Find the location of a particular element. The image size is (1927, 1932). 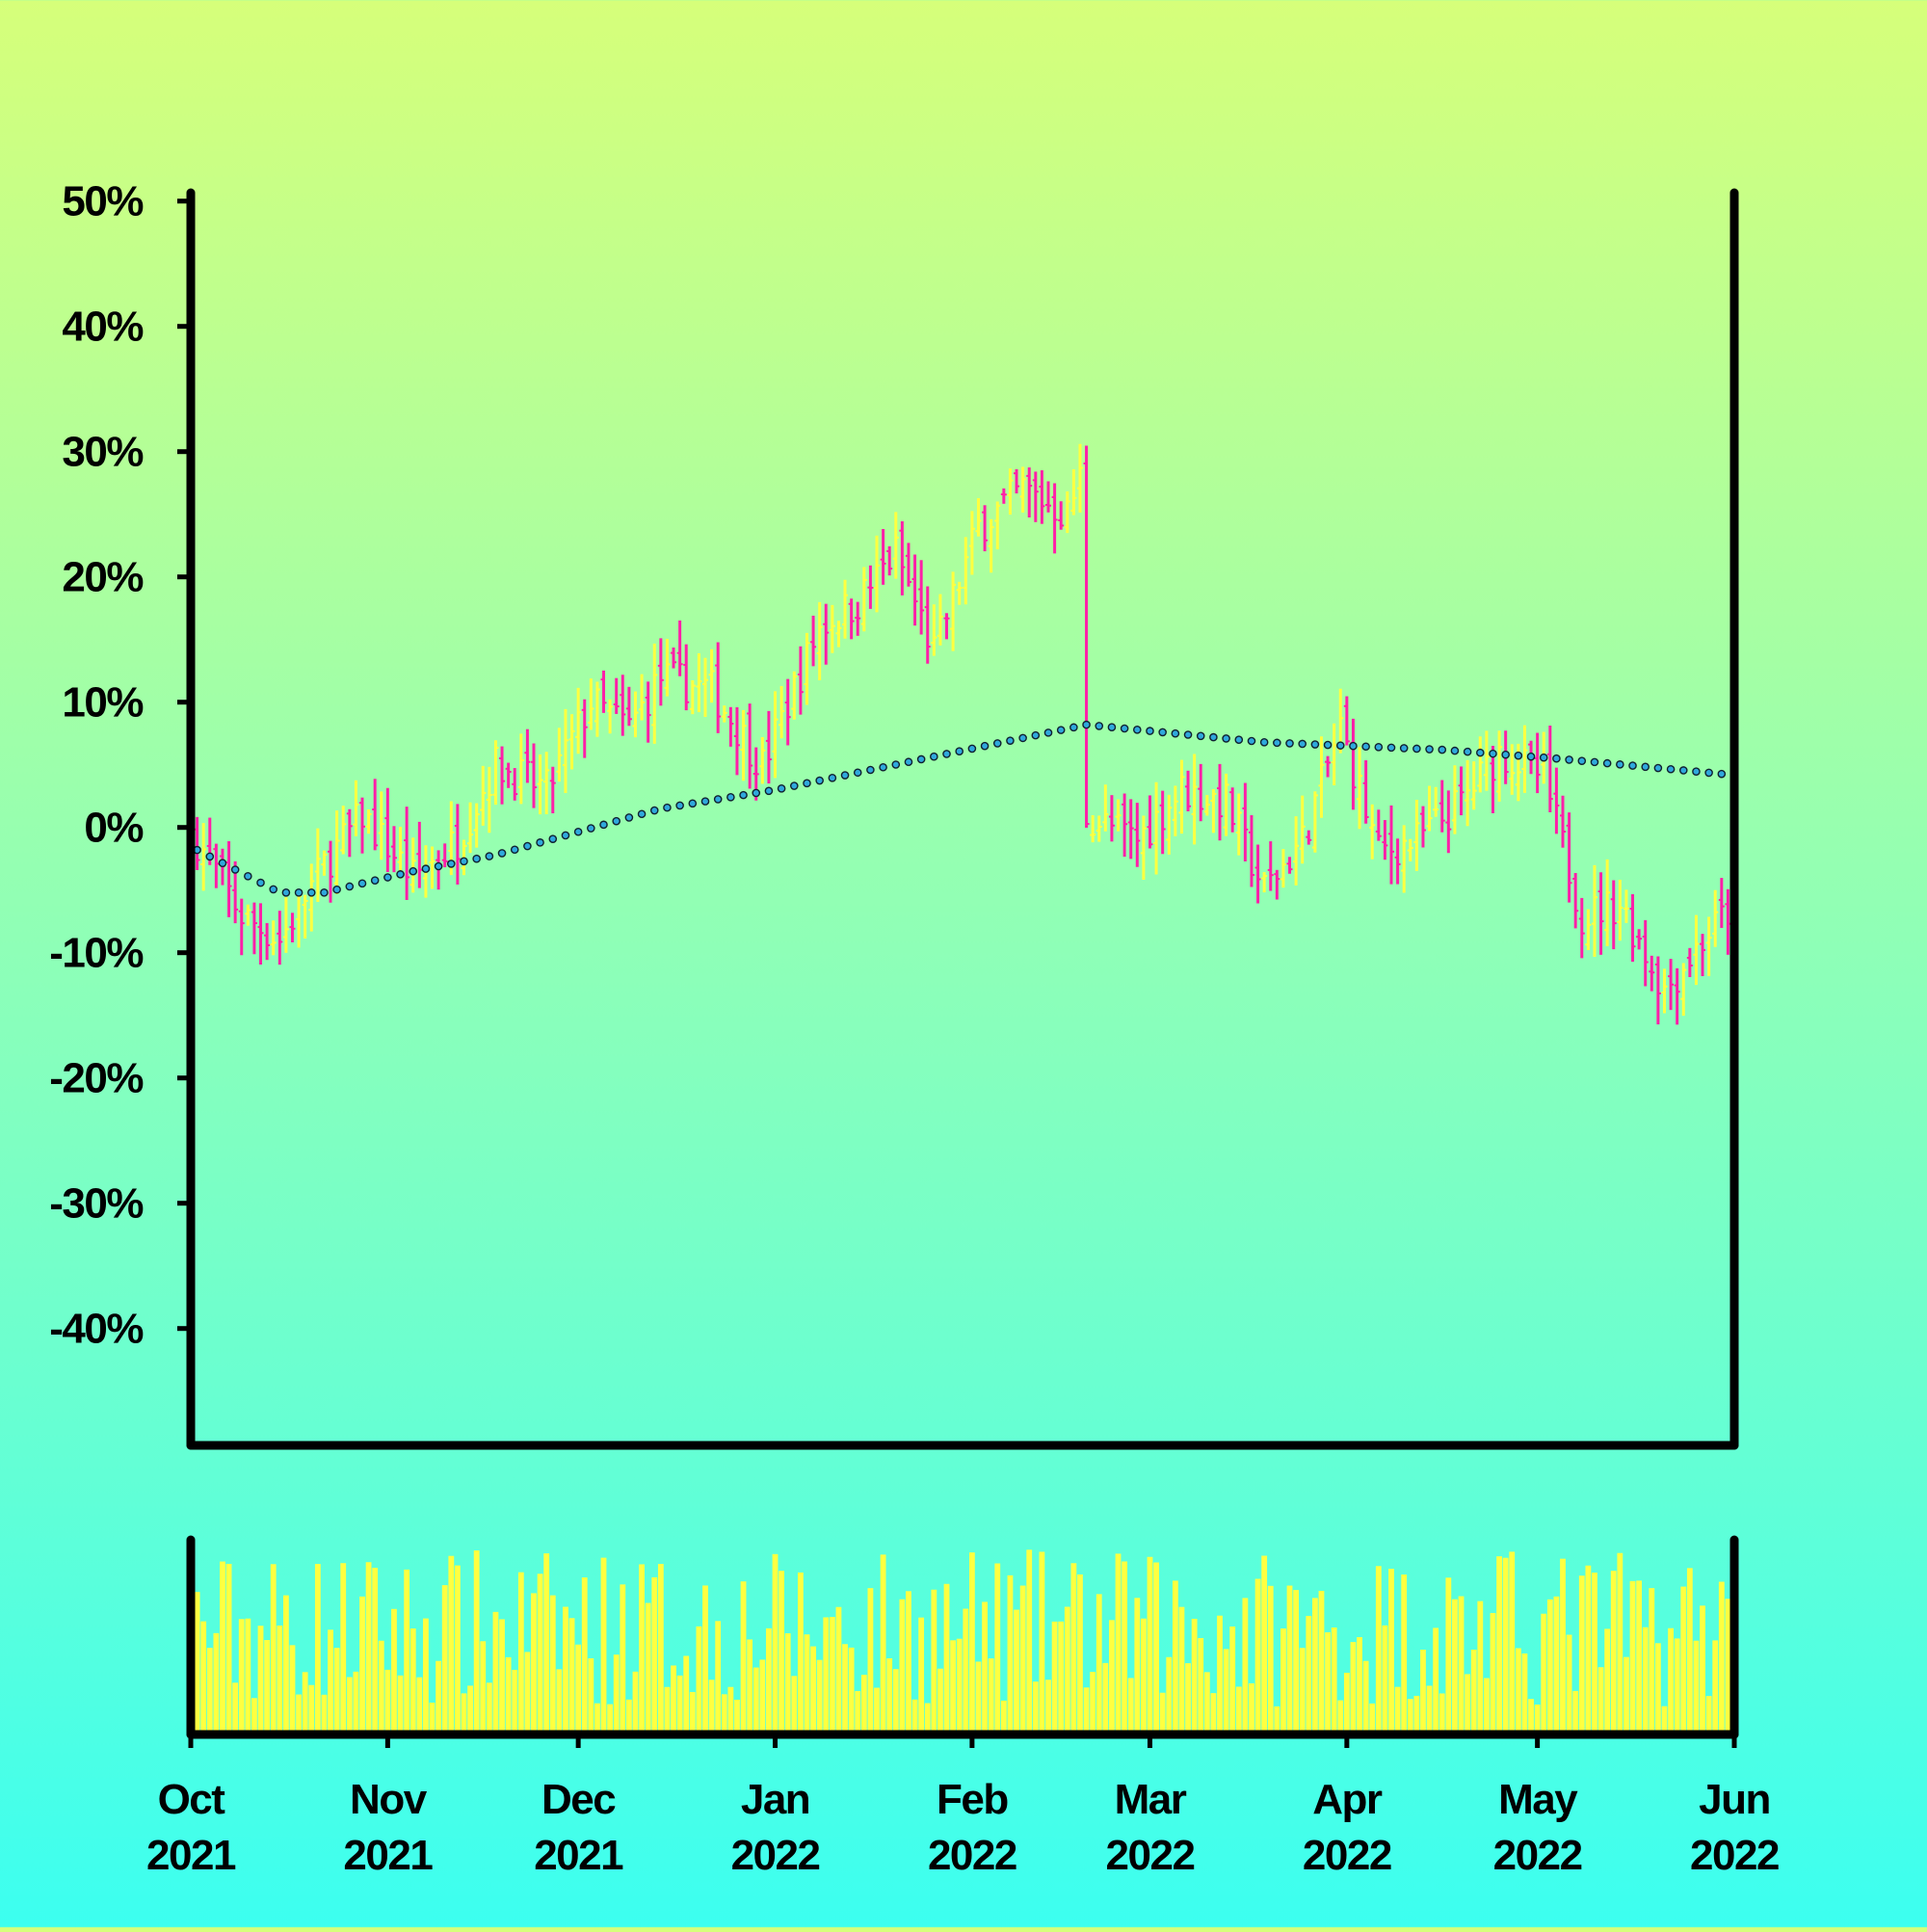

x-tick-label-year: 2022 is located at coordinates (775, 1855).